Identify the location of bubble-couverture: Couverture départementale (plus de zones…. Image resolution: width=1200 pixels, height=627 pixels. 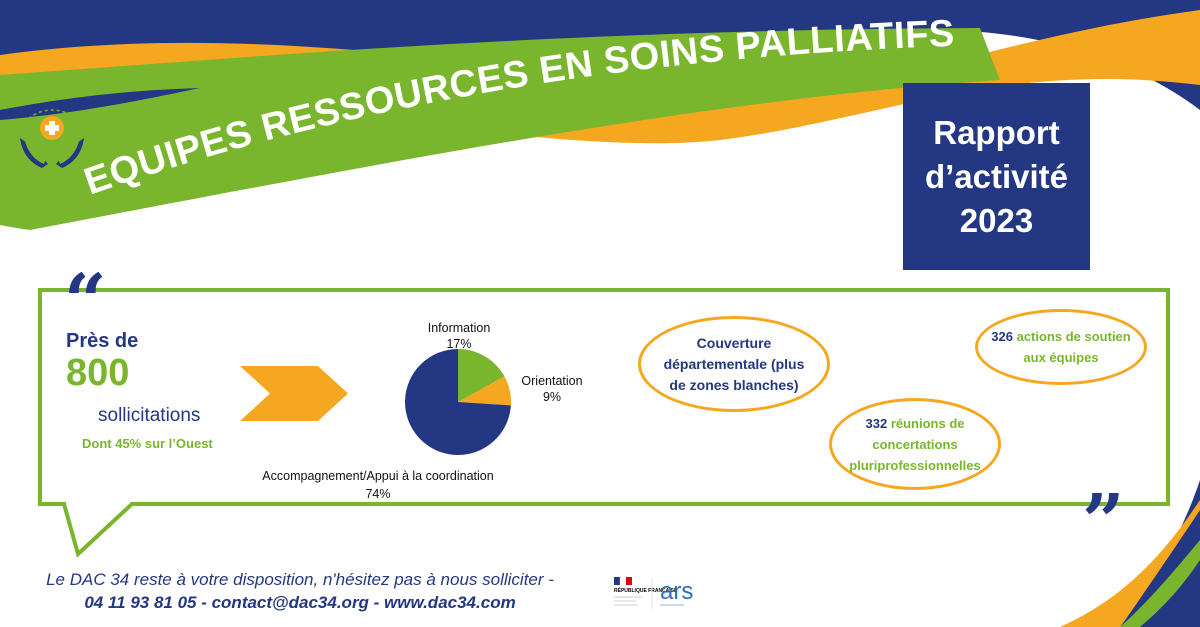
(734, 364).